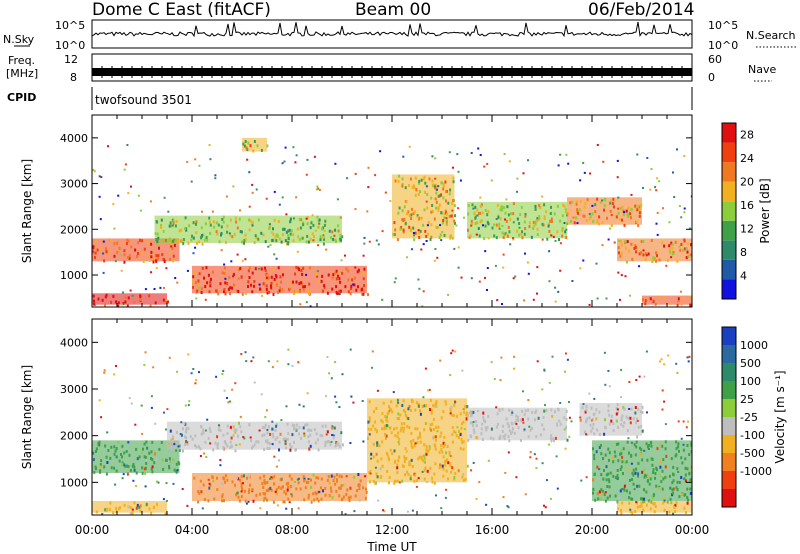 This screenshot has width=800, height=554. I want to click on y-tick-label: 2000, so click(74, 436).